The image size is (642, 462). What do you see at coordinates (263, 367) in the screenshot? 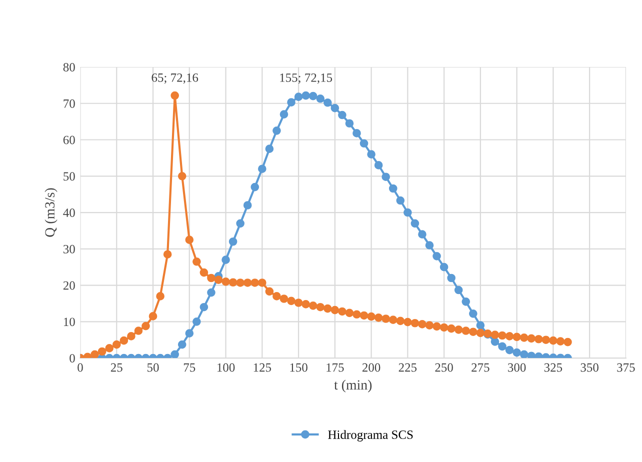
I see `x-tick-label: 125` at bounding box center [263, 367].